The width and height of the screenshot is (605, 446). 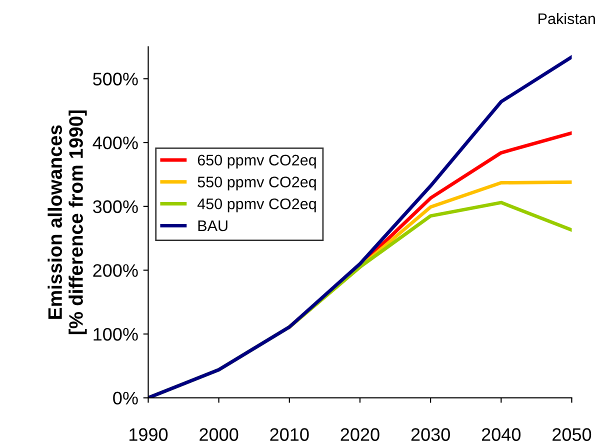 I want to click on legend-label: 450 ppmv CO2eq, so click(x=256, y=205).